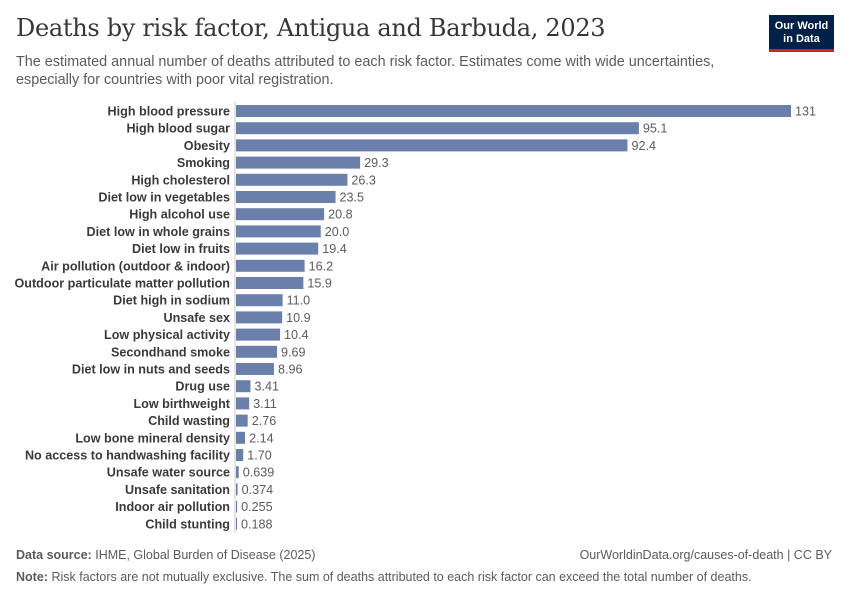  What do you see at coordinates (152, 438) in the screenshot?
I see `category-label-low-bone-mineral-density: Low bone mineral density` at bounding box center [152, 438].